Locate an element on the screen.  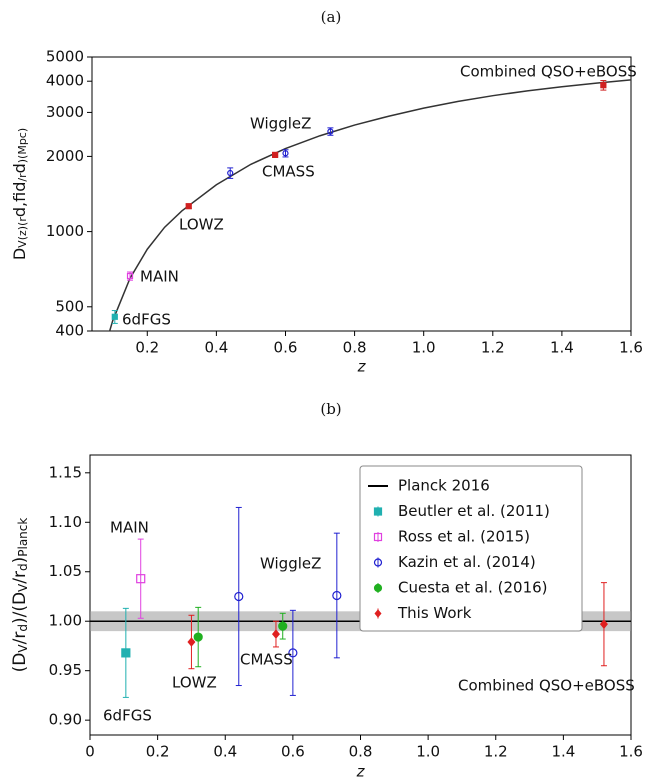
y-tick-label: 1.15 is located at coordinates (65, 472).